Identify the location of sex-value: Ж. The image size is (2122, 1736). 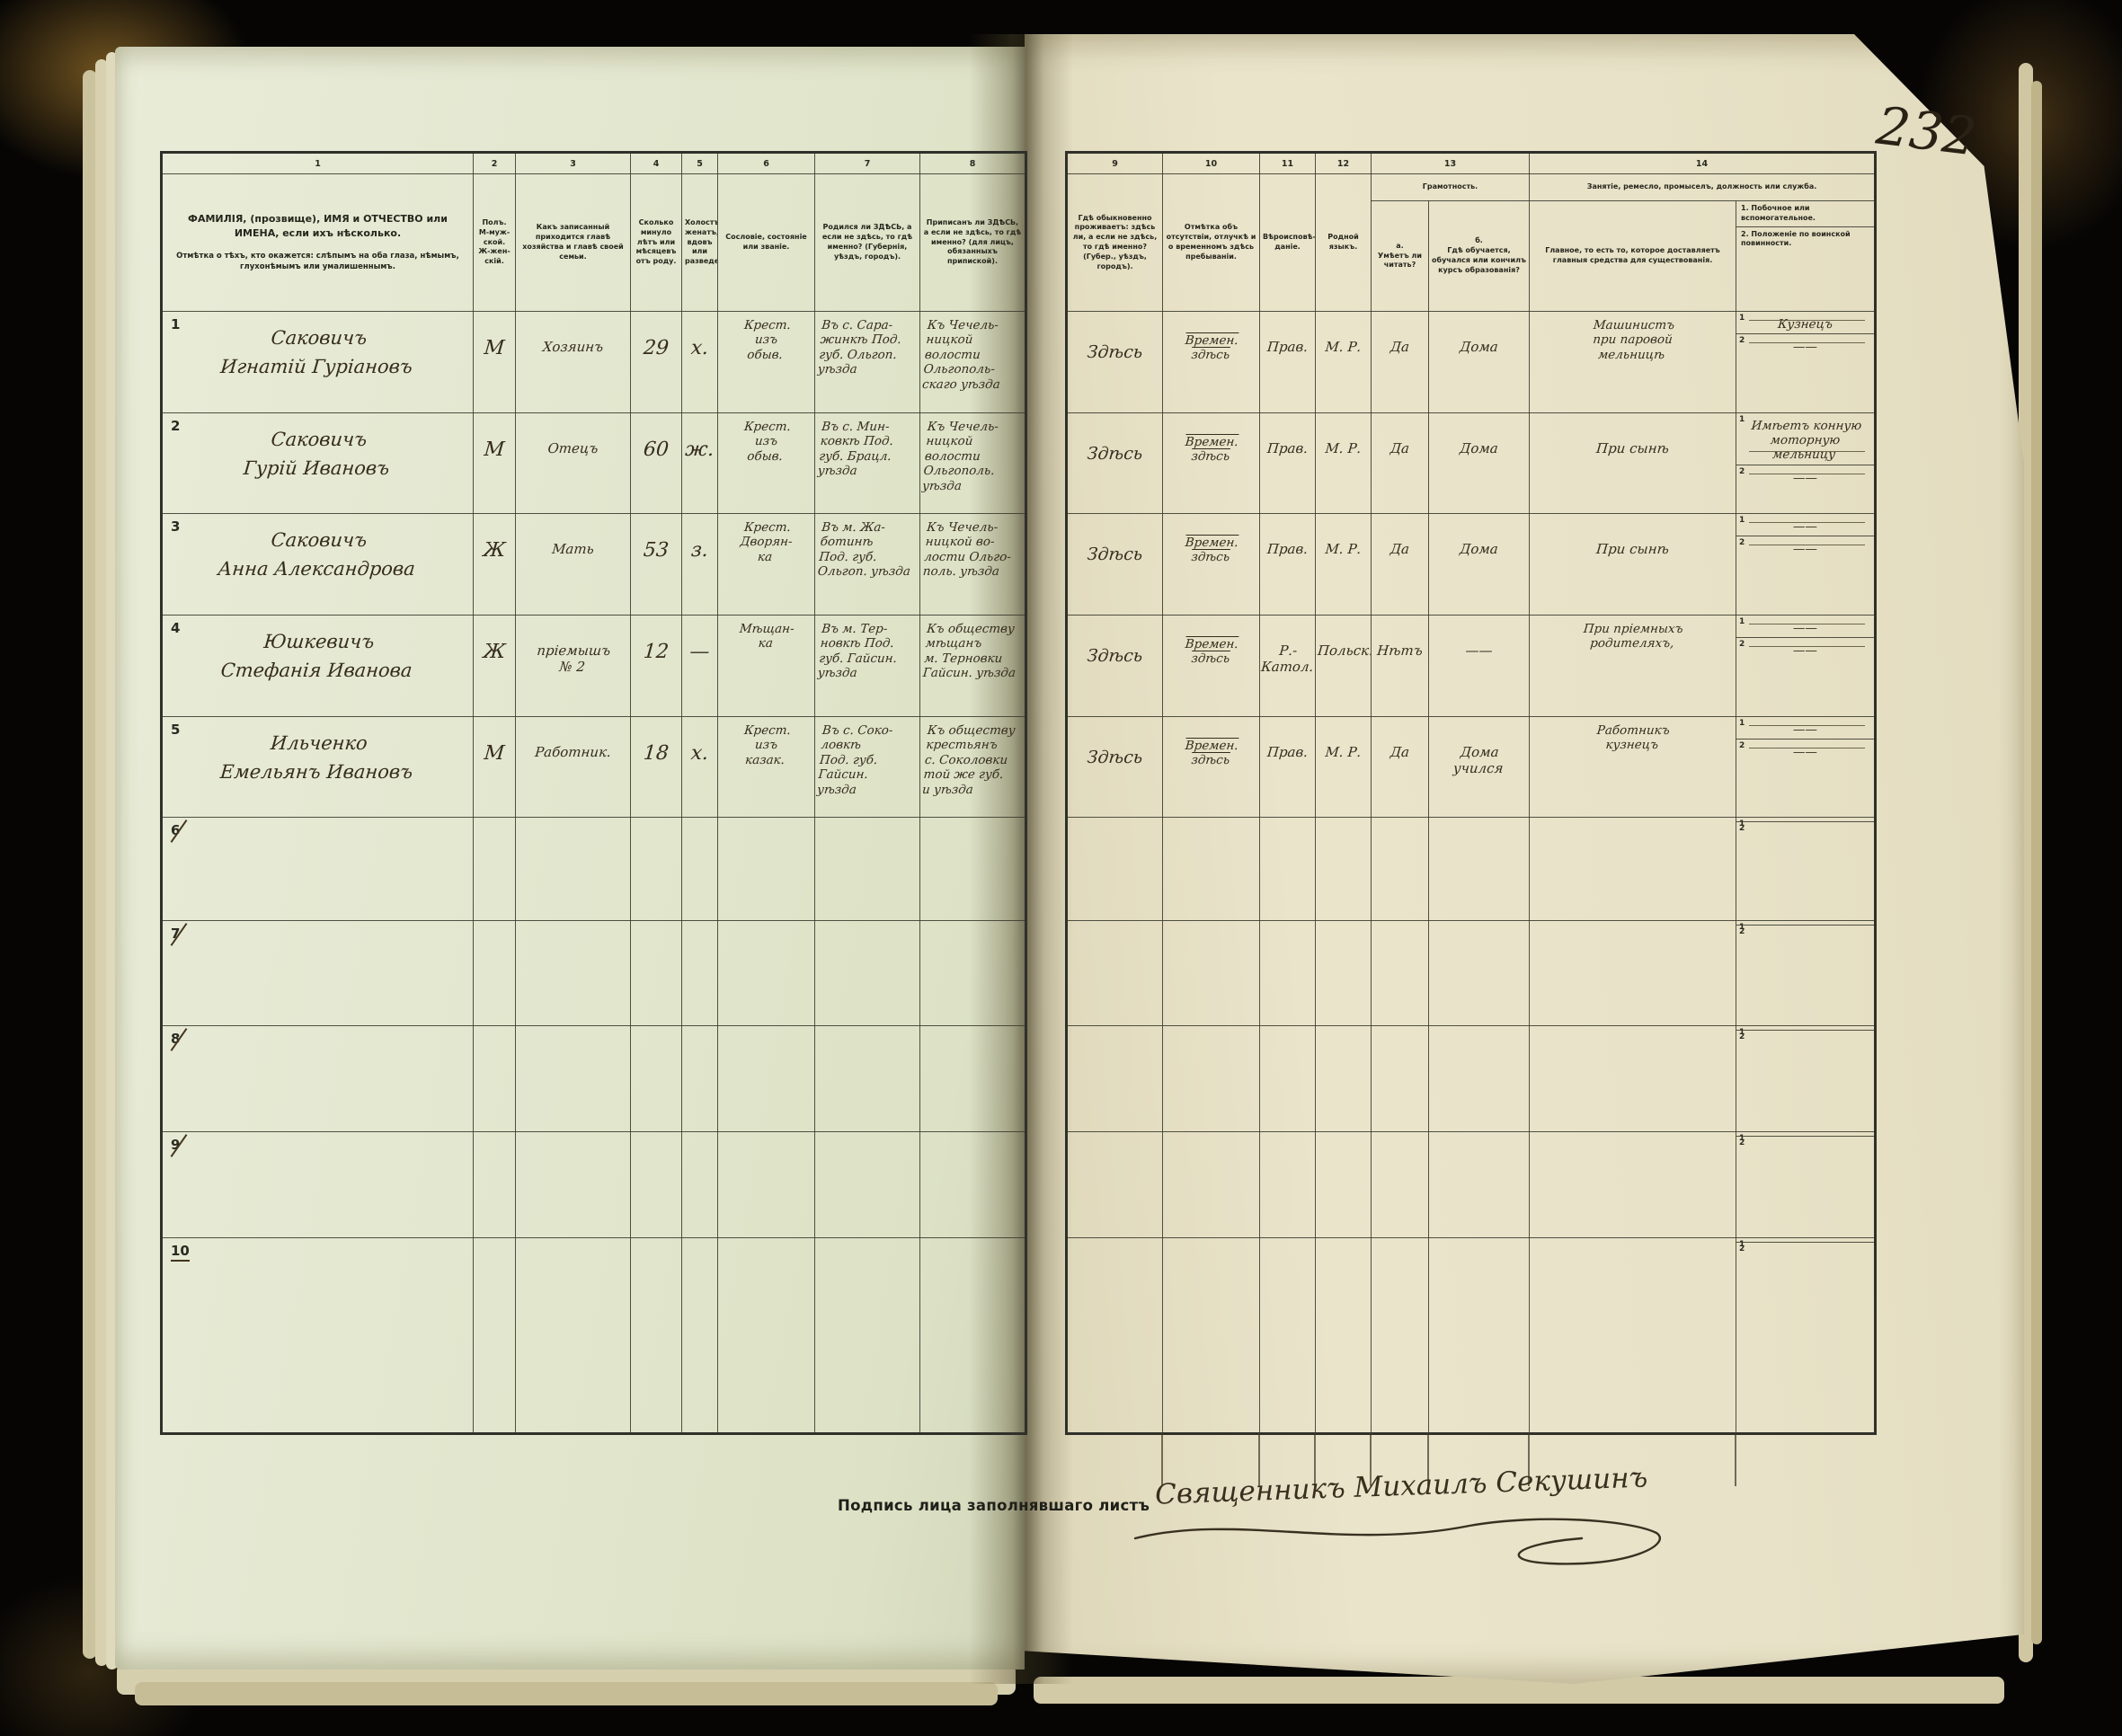
(495, 652).